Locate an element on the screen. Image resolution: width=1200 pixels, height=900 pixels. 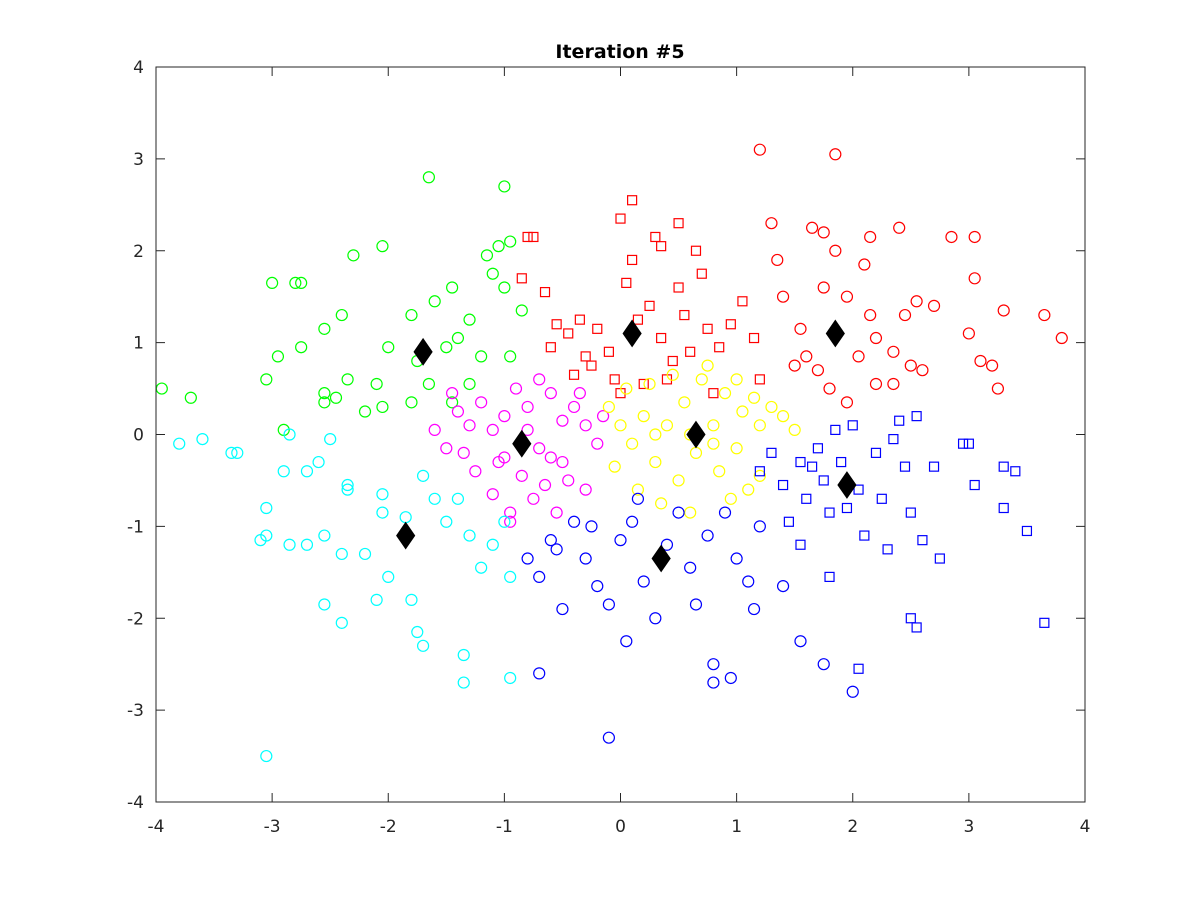
centroid-markers is located at coordinates (626, 446).